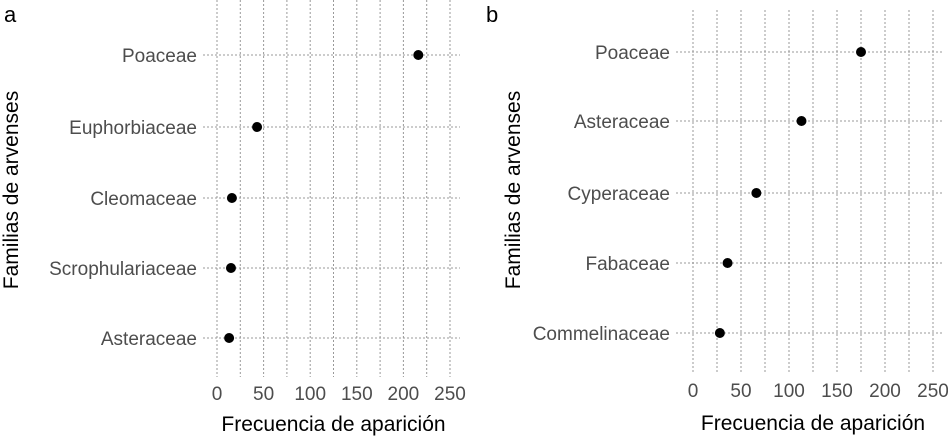  Describe the element at coordinates (10, 14) in the screenshot. I see `panel-tag: a` at that location.